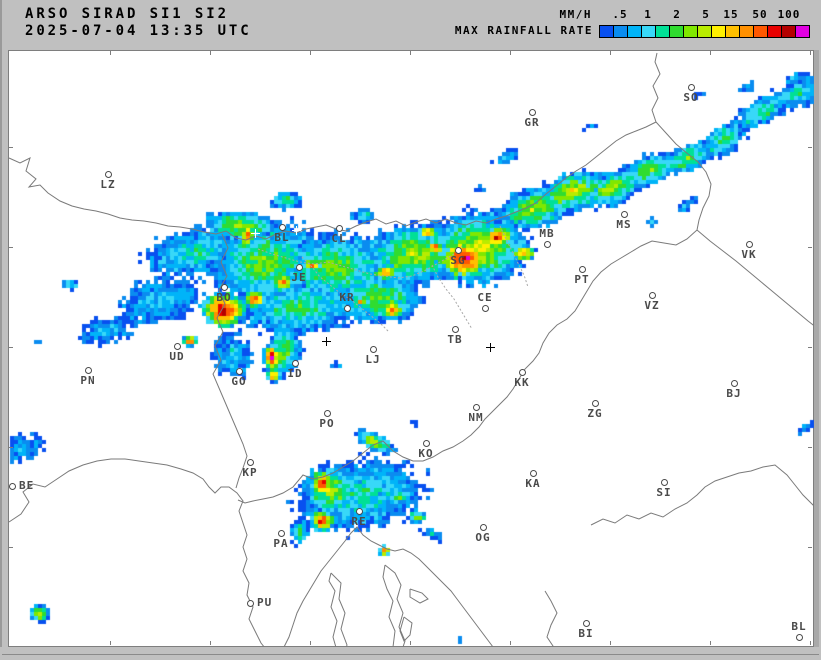  Describe the element at coordinates (108, 184) in the screenshot. I see `city-label: LZ` at that location.